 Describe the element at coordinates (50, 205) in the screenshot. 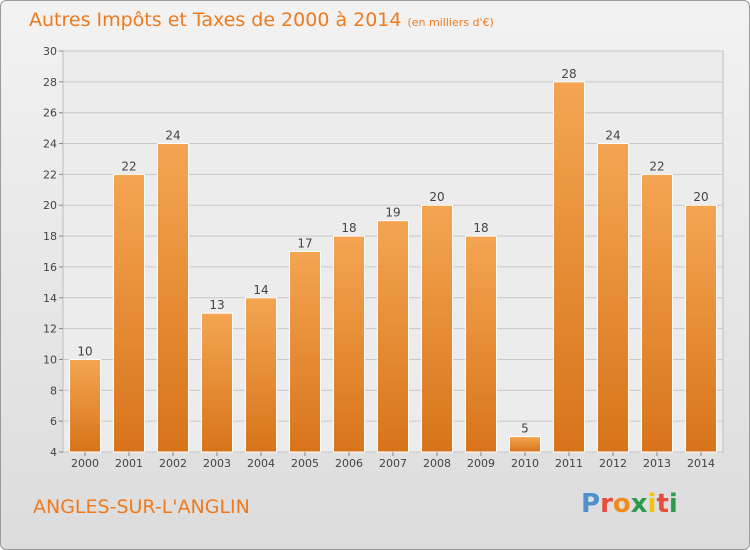

I see `y-tick-label: 20` at that location.